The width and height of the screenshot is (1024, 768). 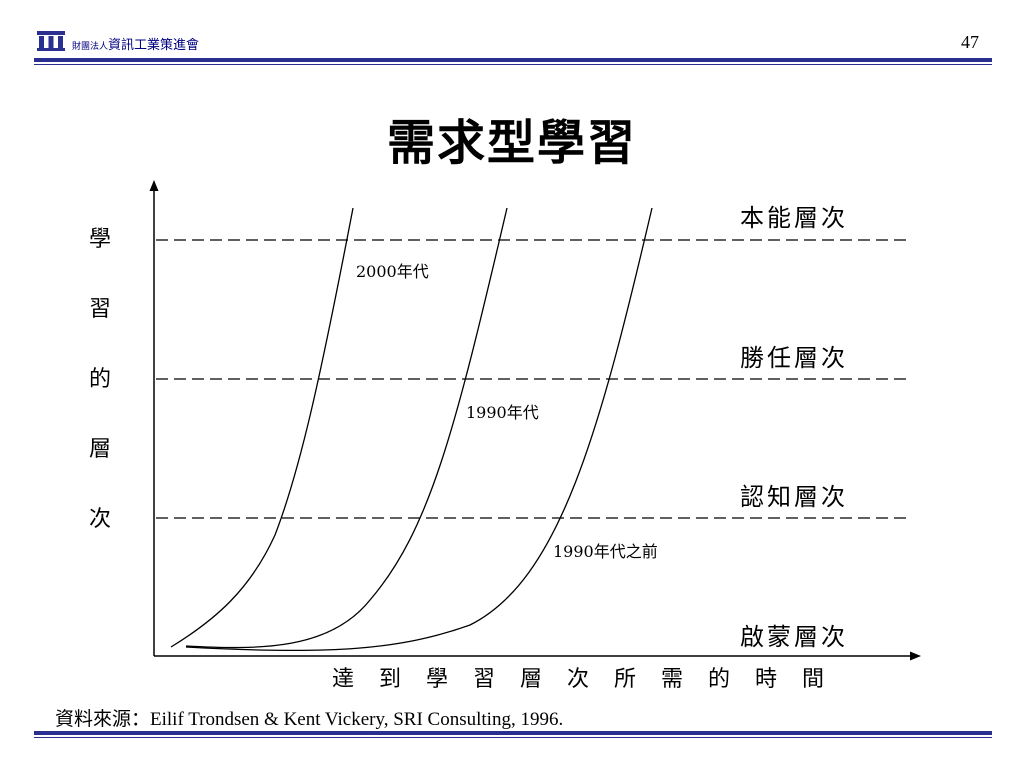 I want to click on x-axis-label-char: 到, so click(x=390, y=679).